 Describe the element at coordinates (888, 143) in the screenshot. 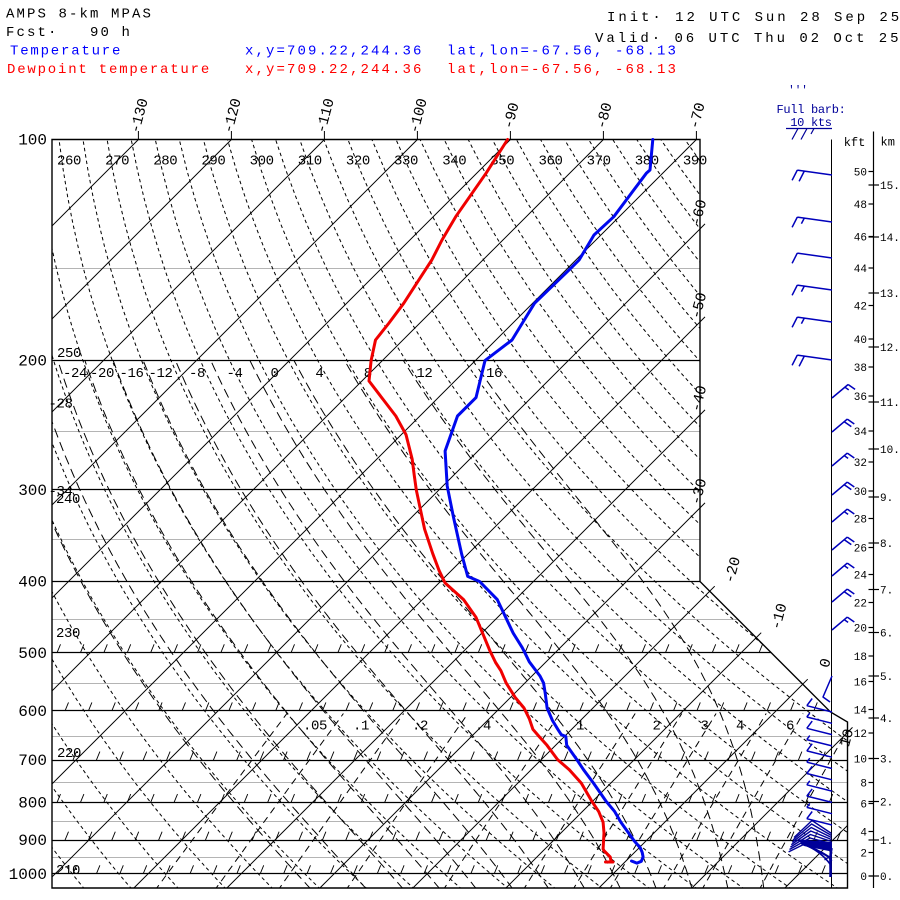

I see `svg-text: km` at that location.